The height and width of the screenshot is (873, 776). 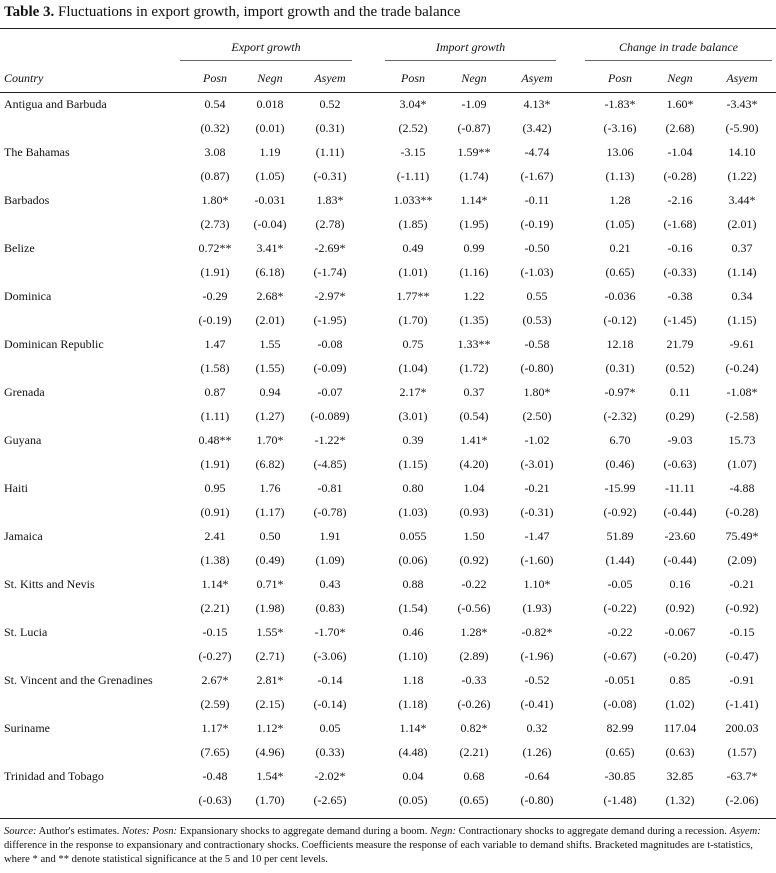 What do you see at coordinates (620, 536) in the screenshot?
I see `estimate: 51.89` at bounding box center [620, 536].